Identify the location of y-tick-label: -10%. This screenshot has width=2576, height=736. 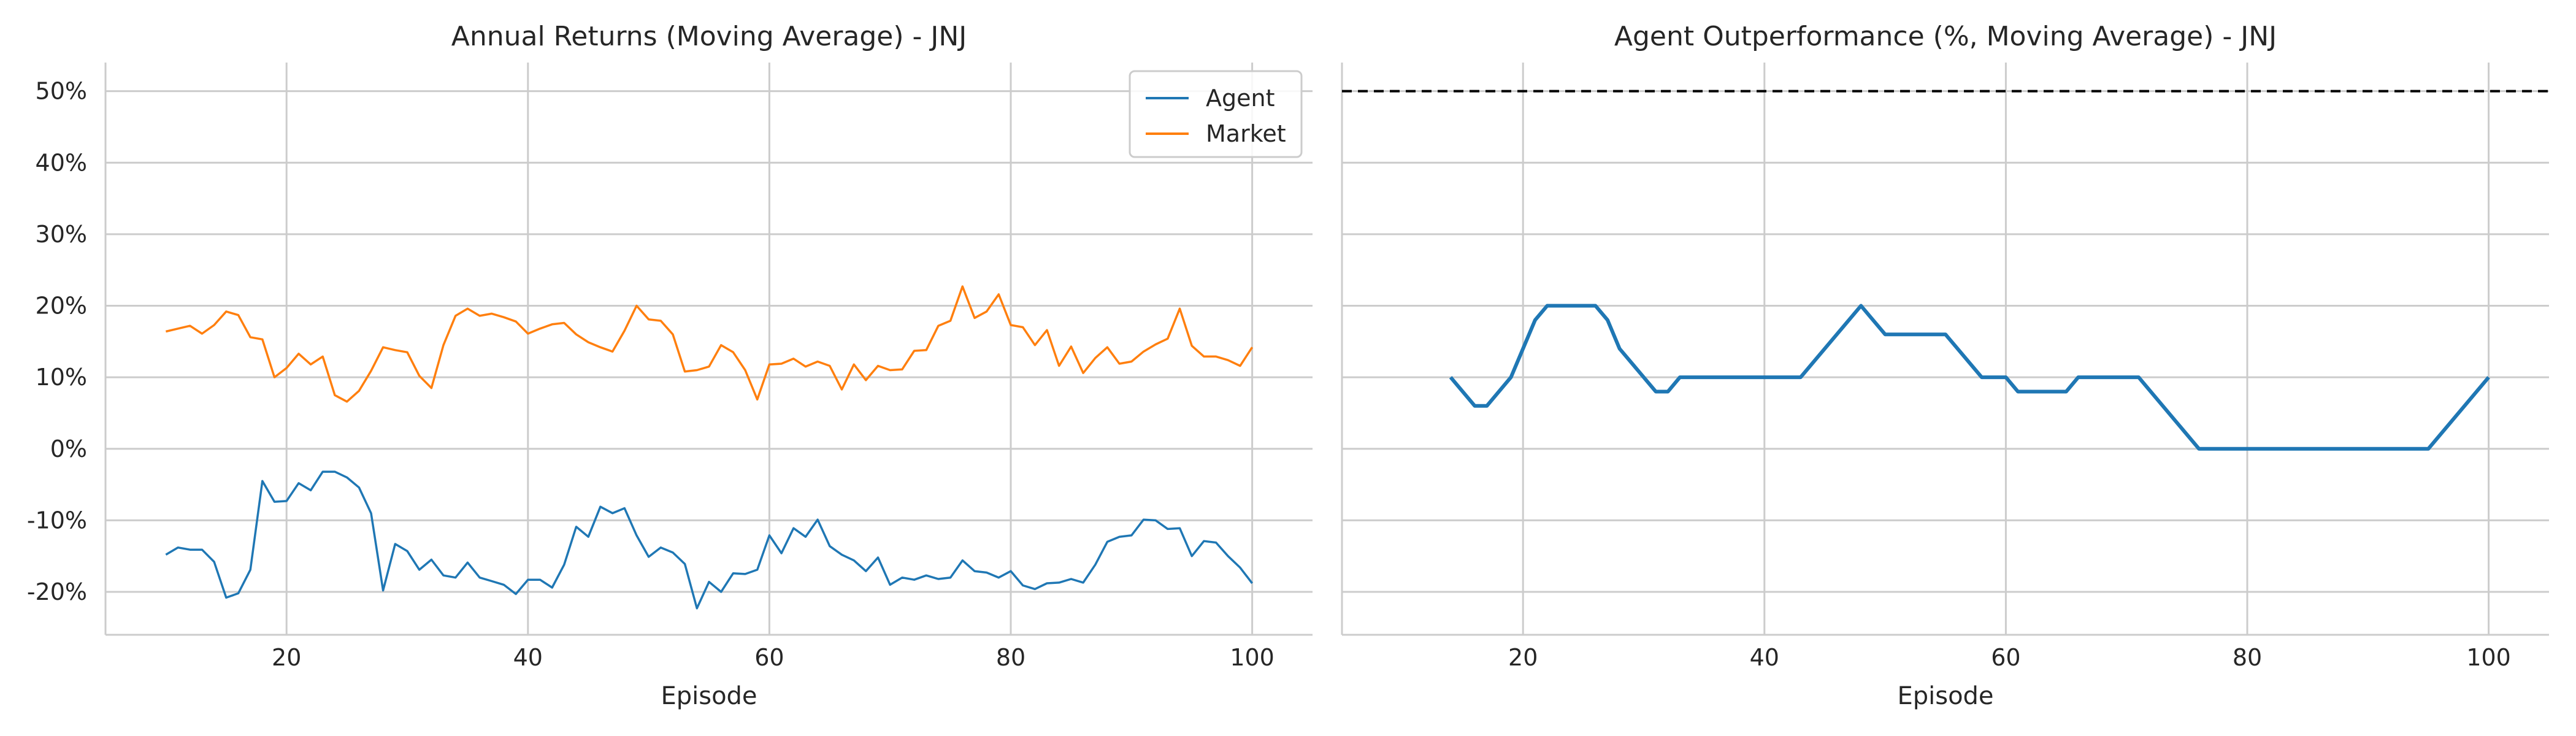
(57, 520).